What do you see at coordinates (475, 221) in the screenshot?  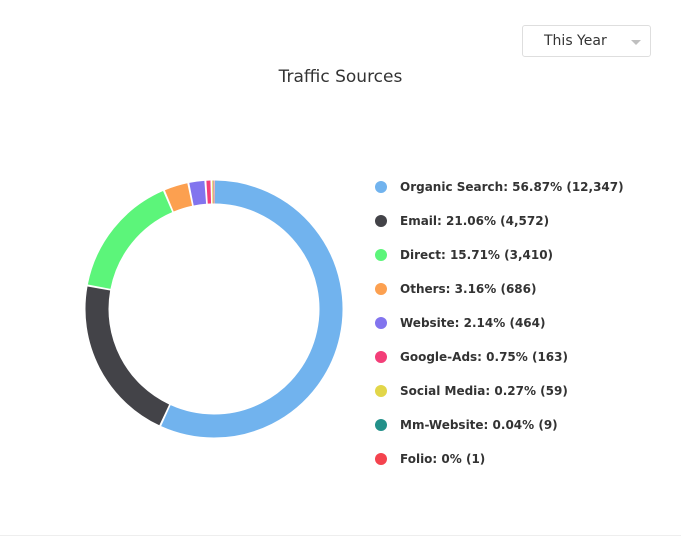 I see `legend-label: Email: 21.06% (4,572)` at bounding box center [475, 221].